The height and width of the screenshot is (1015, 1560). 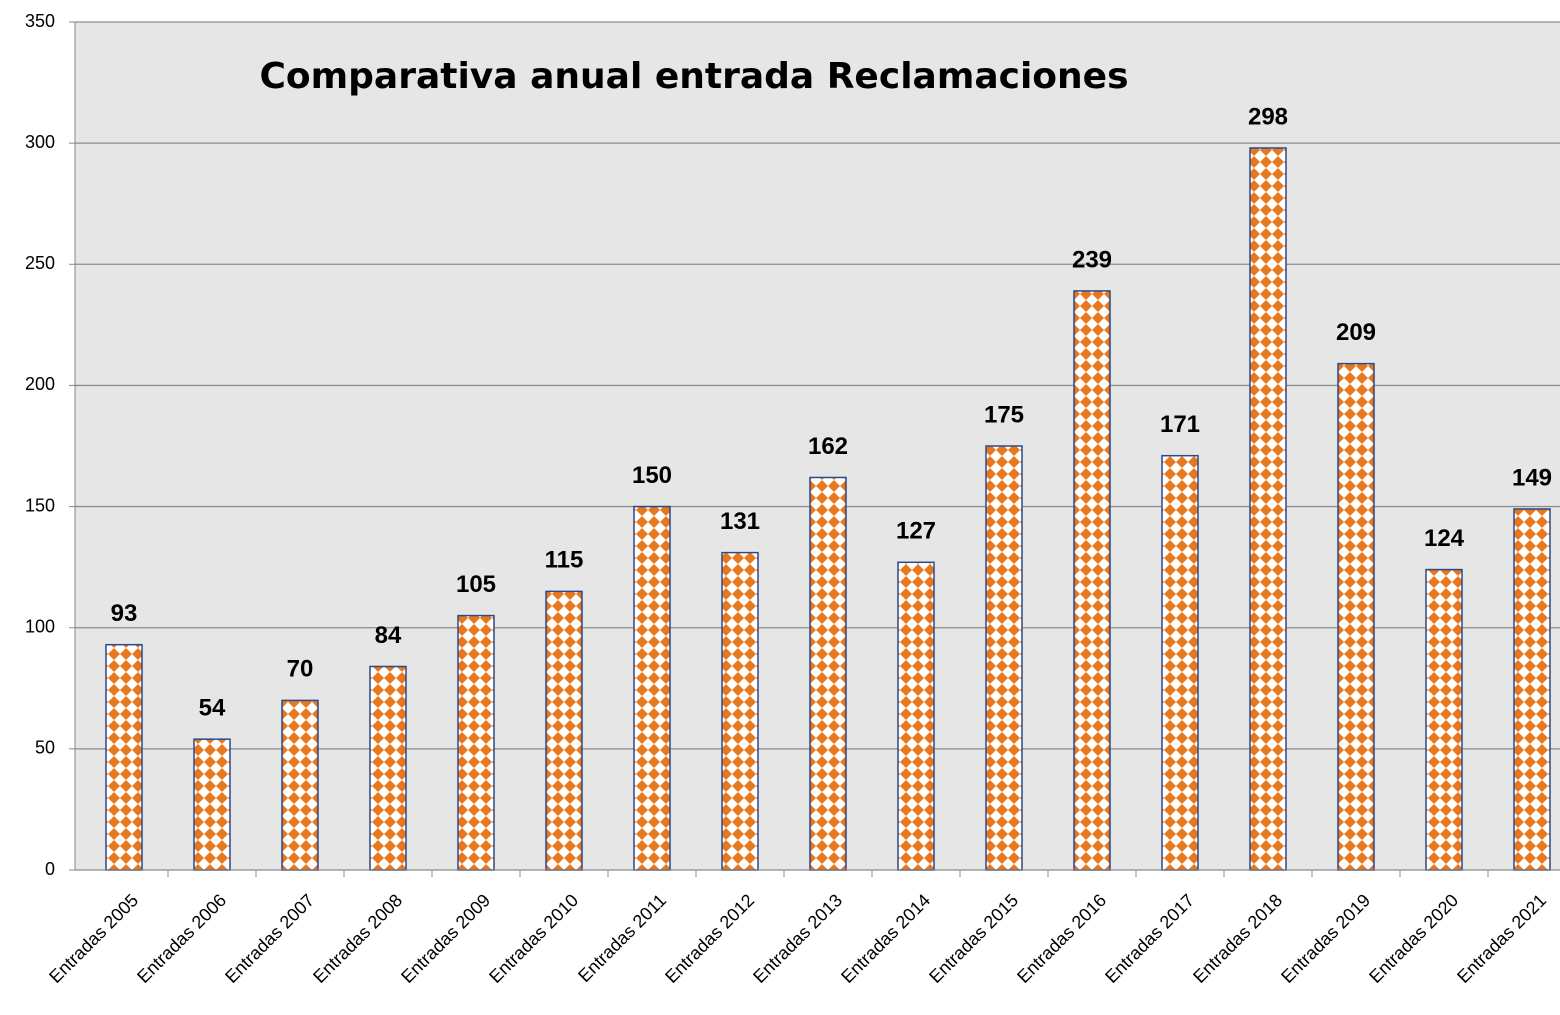 I want to click on x-tick-label: Entradas 2021, so click(x=1501, y=938).